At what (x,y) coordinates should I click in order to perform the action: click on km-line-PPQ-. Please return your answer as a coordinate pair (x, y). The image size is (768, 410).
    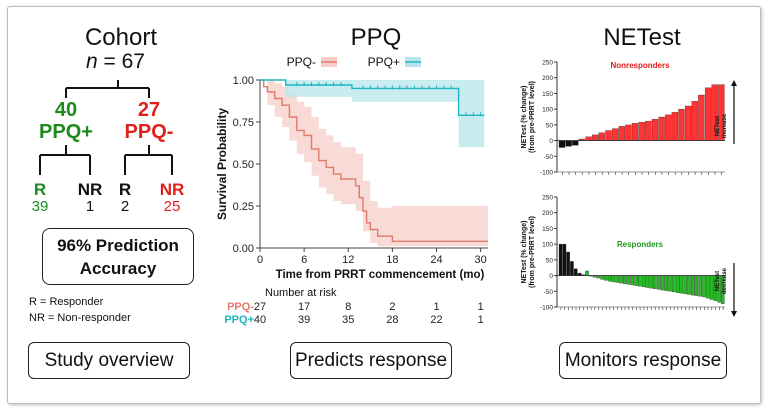
    Looking at the image, I should click on (374, 161).